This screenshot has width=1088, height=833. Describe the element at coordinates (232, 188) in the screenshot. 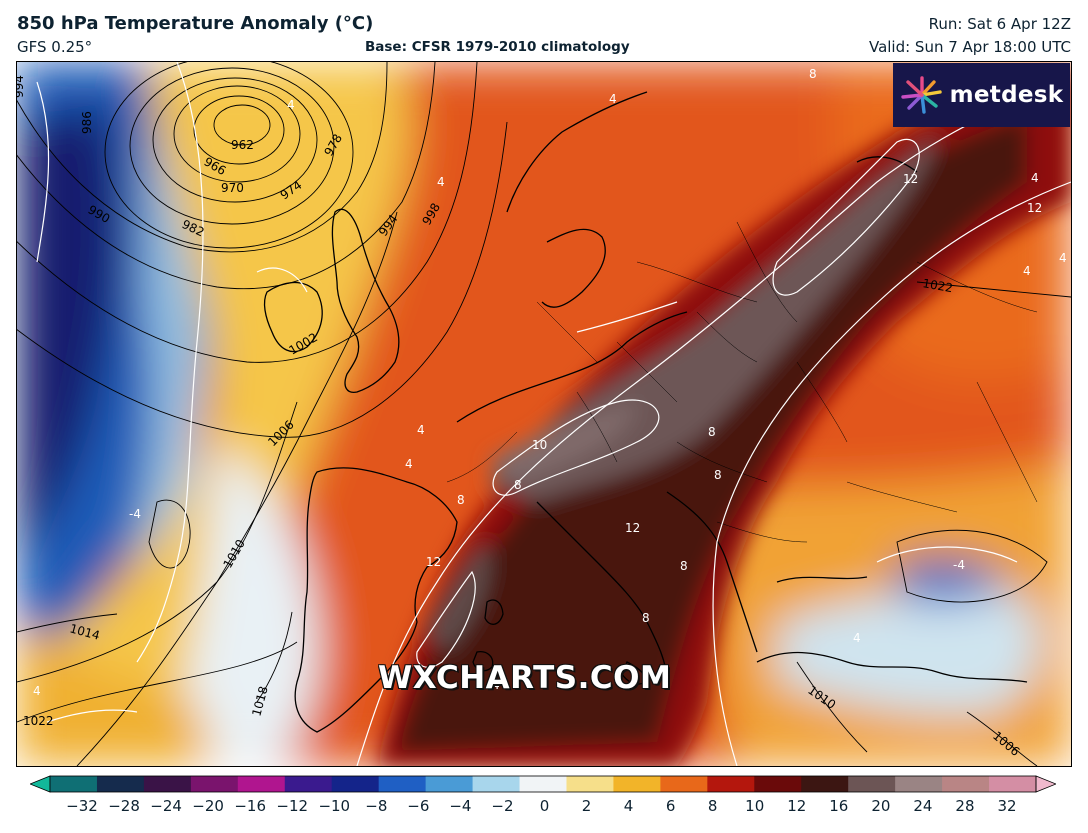

I see `isobar-label: 970` at that location.